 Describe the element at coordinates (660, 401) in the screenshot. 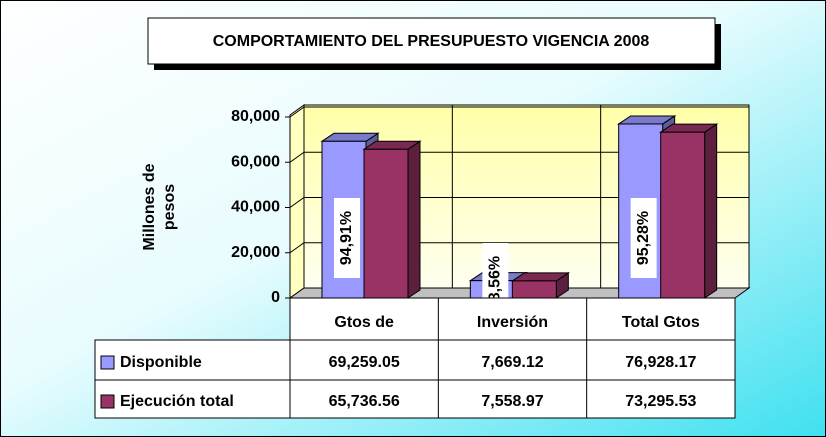

I see `table-value: 73,295.53` at that location.